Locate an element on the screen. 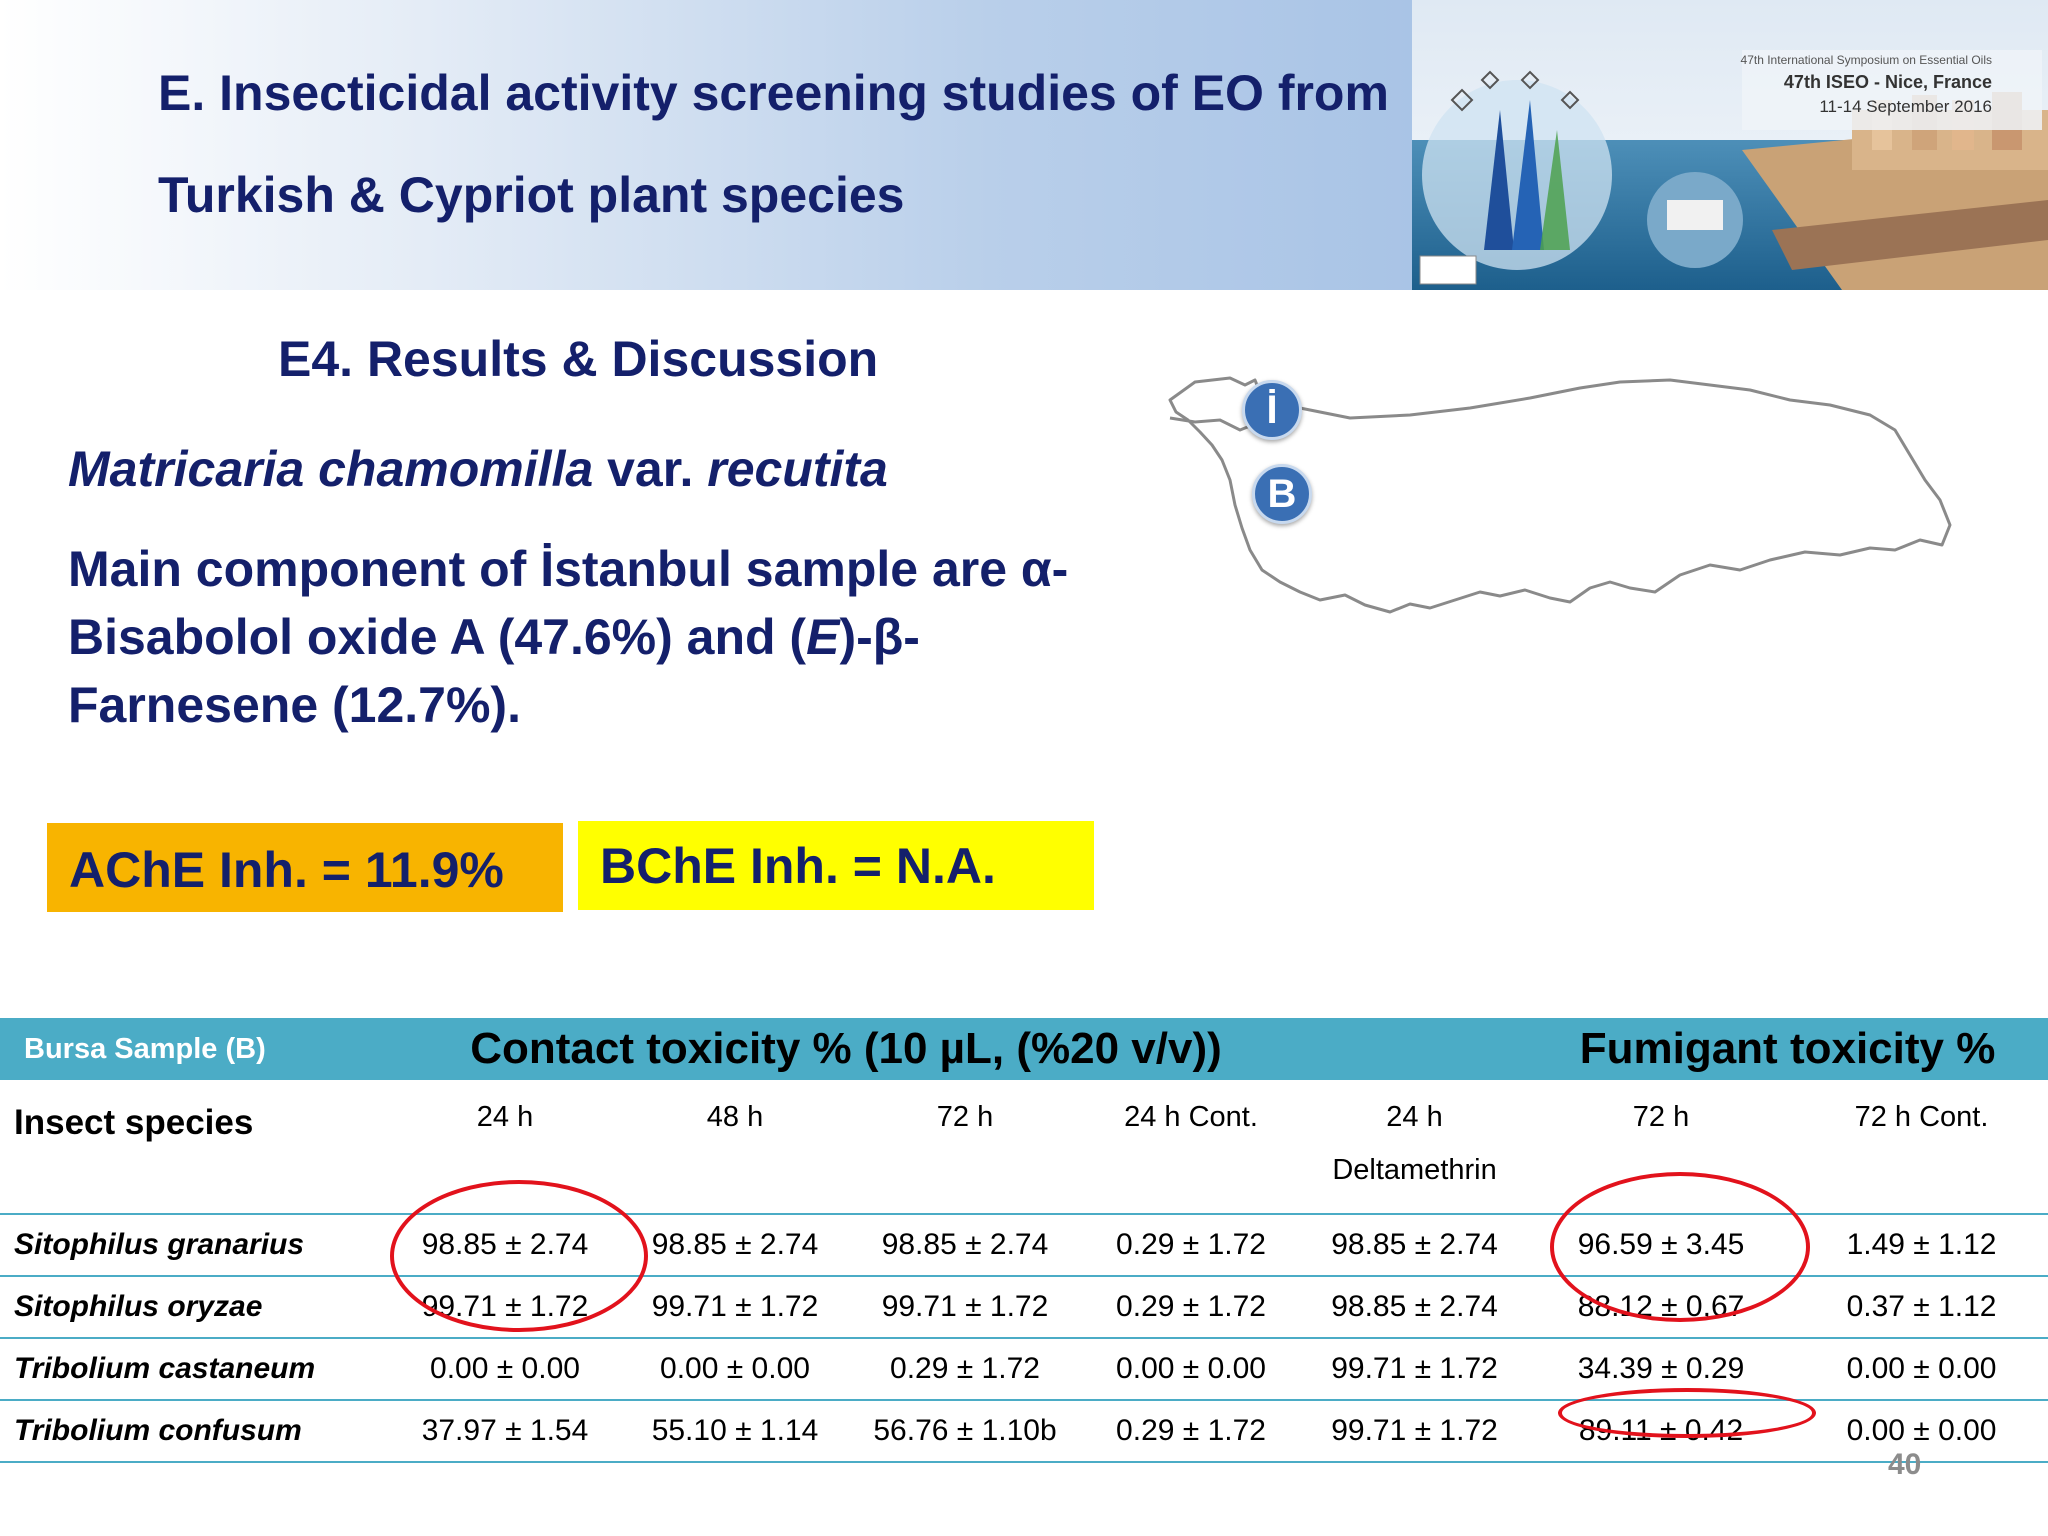 The image size is (2048, 1536). species-cell: Sitophilus granarius is located at coordinates (195, 1245).